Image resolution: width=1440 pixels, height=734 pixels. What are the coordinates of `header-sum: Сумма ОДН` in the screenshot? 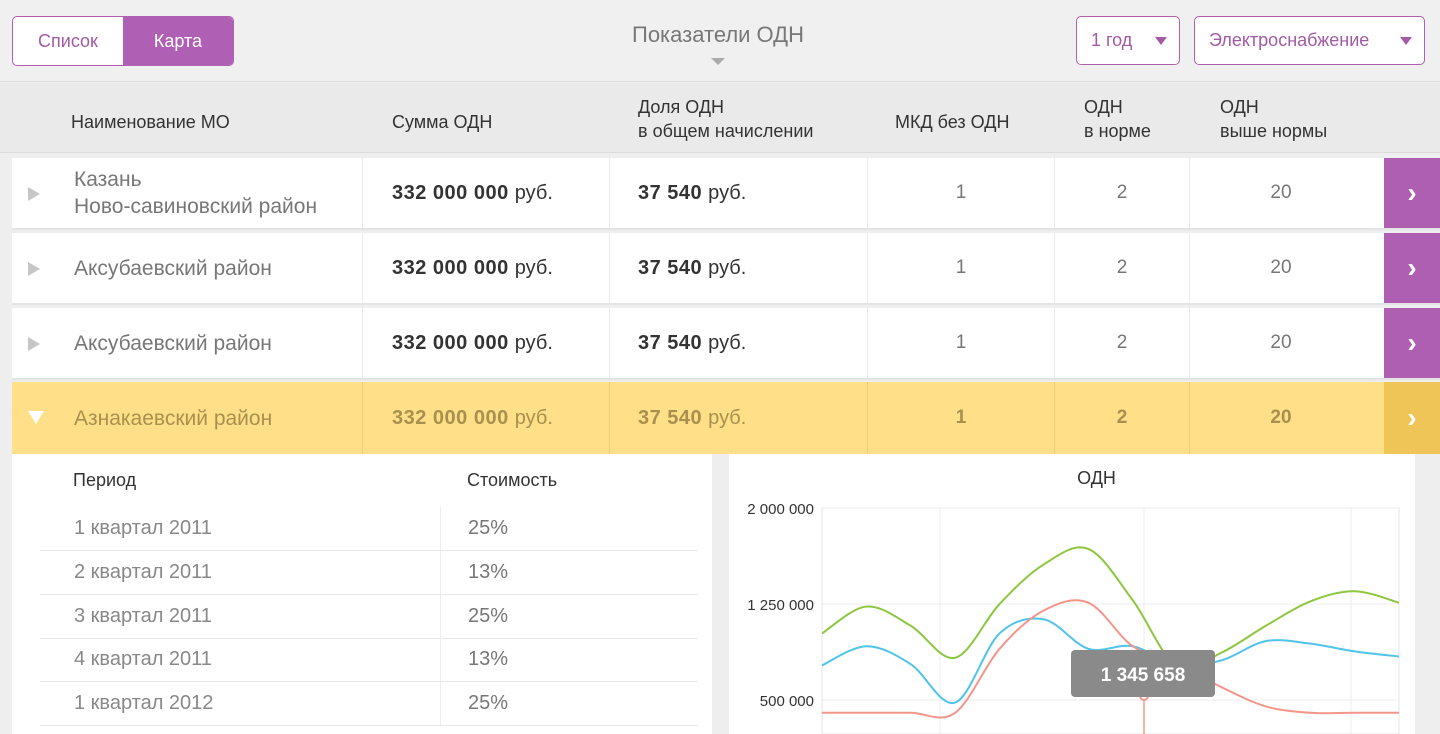 It's located at (442, 122).